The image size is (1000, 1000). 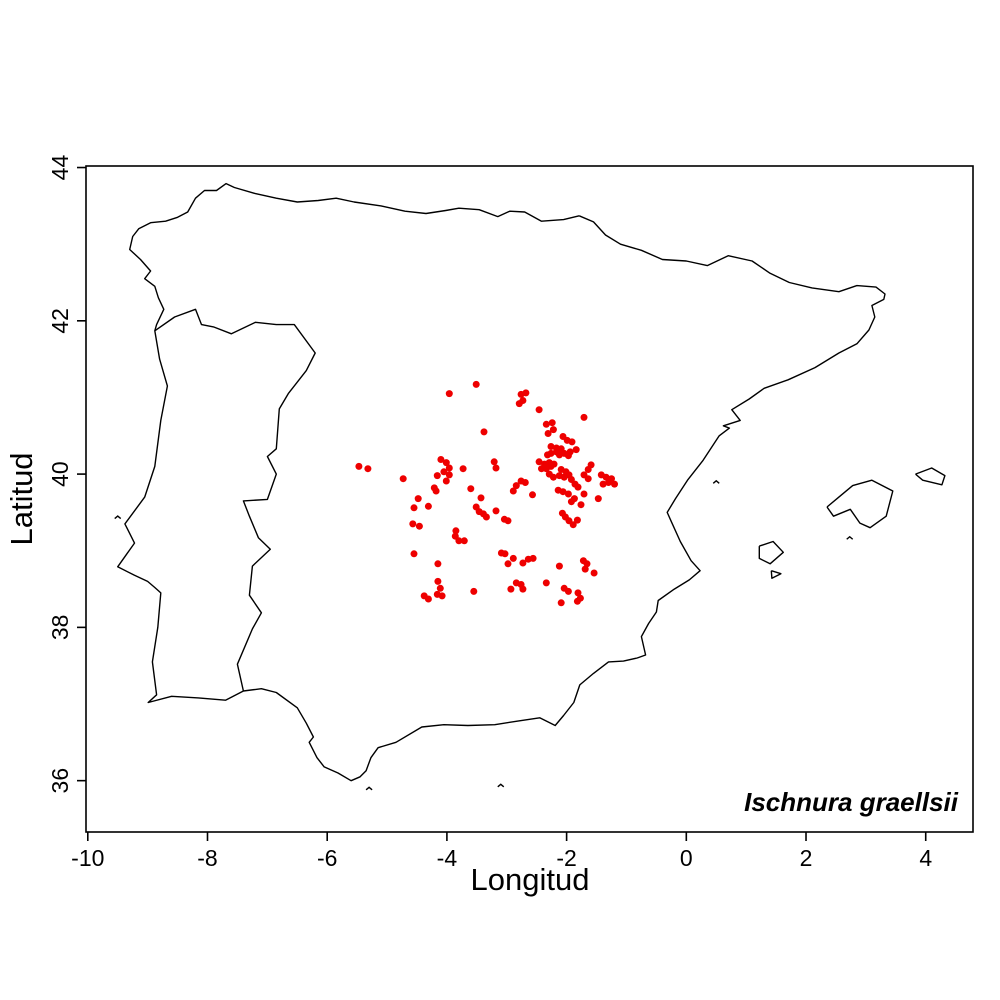 I want to click on y-tick-label: 42, so click(x=60, y=321).